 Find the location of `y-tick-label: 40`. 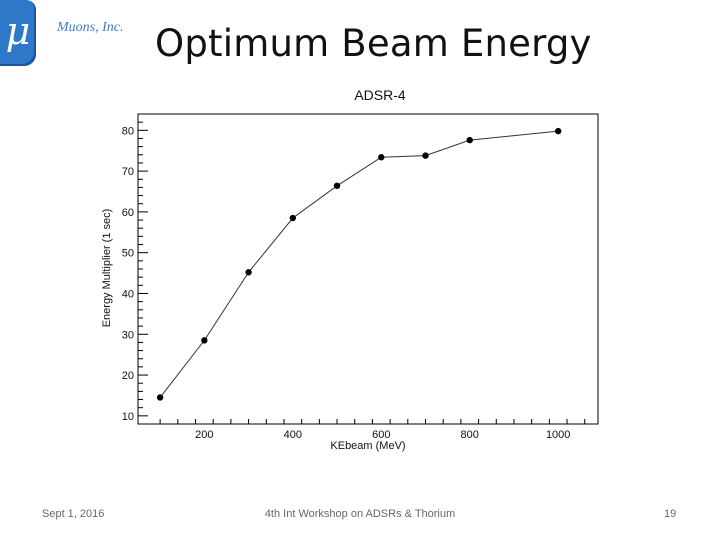

y-tick-label: 40 is located at coordinates (128, 294).